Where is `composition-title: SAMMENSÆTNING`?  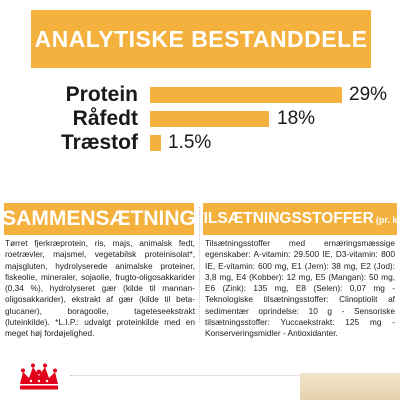 composition-title: SAMMENSÆTNING is located at coordinates (99, 218).